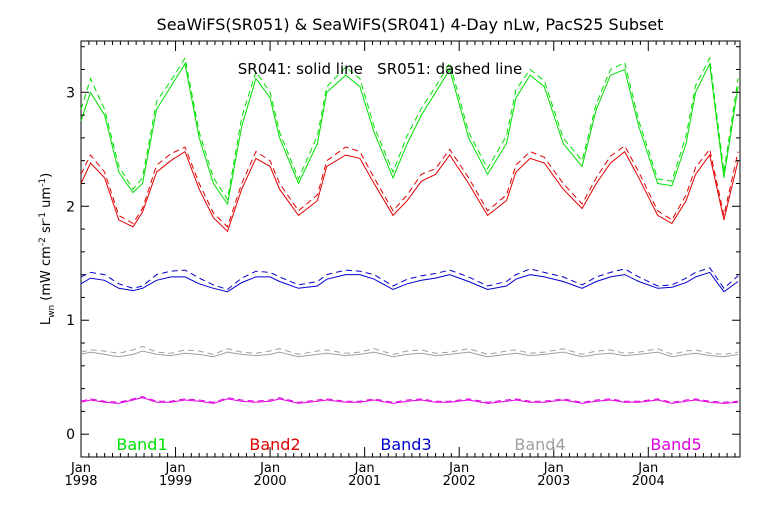 The image size is (768, 512). What do you see at coordinates (70, 207) in the screenshot?
I see `y-tick-label: 2` at bounding box center [70, 207].